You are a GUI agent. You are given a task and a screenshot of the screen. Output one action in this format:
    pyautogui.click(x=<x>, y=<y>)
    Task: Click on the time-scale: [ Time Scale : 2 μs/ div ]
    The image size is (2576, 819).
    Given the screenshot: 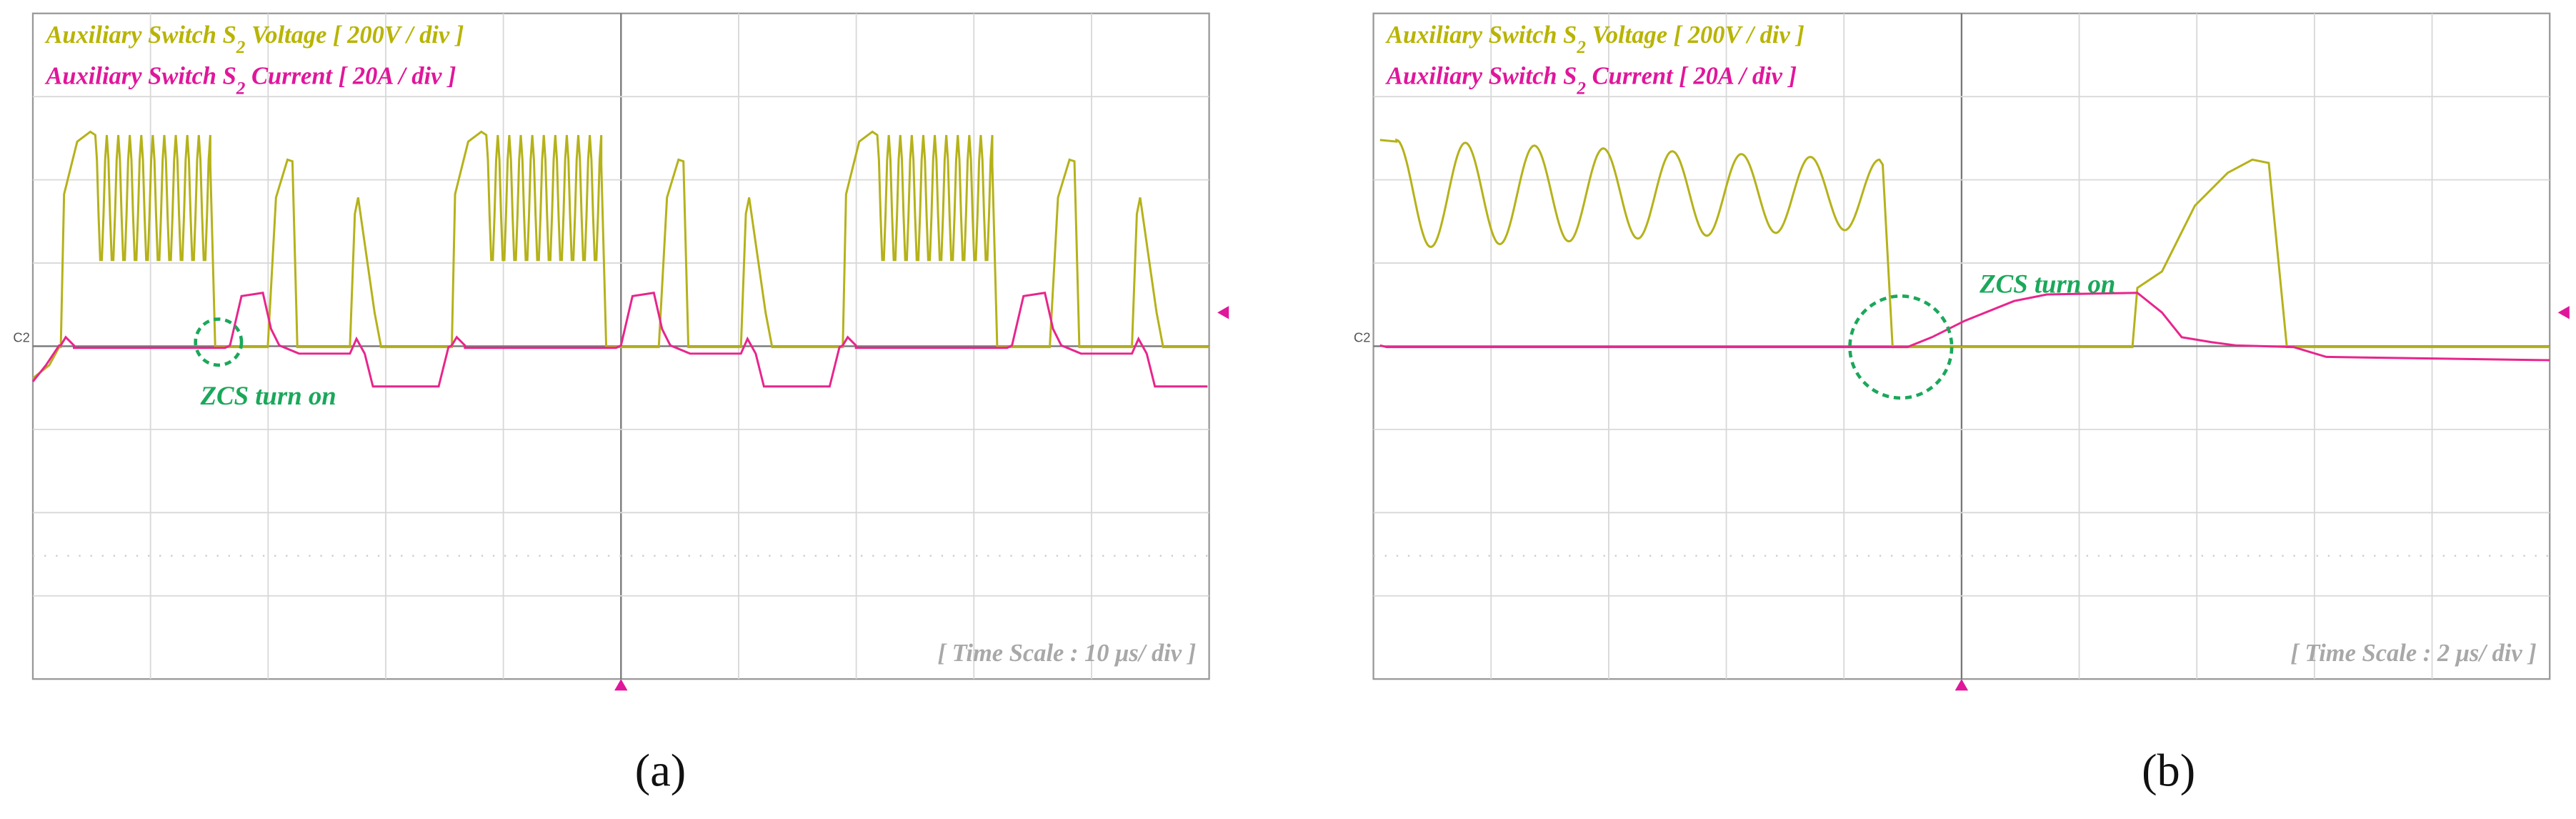 What is the action you would take?
    pyautogui.click(x=2413, y=653)
    